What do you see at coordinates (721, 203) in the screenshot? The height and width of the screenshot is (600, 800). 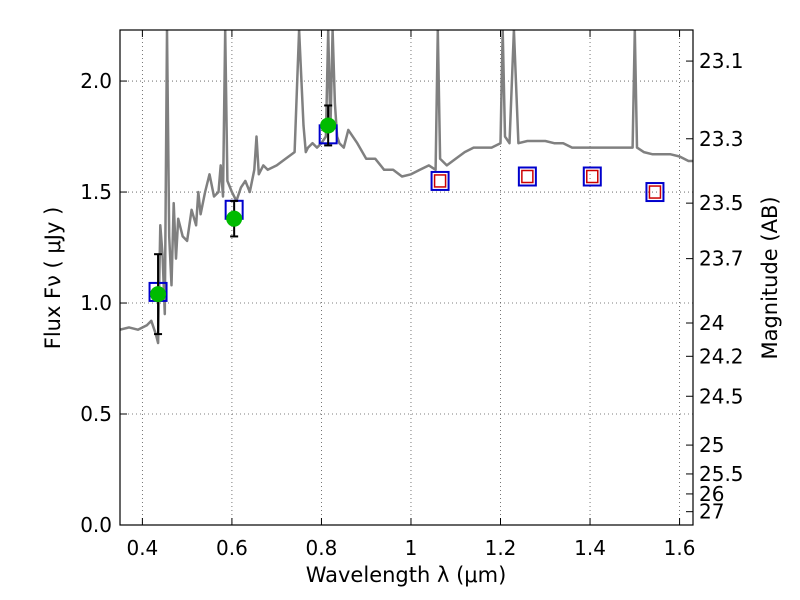 I see `y2-tick-label: 23.5` at bounding box center [721, 203].